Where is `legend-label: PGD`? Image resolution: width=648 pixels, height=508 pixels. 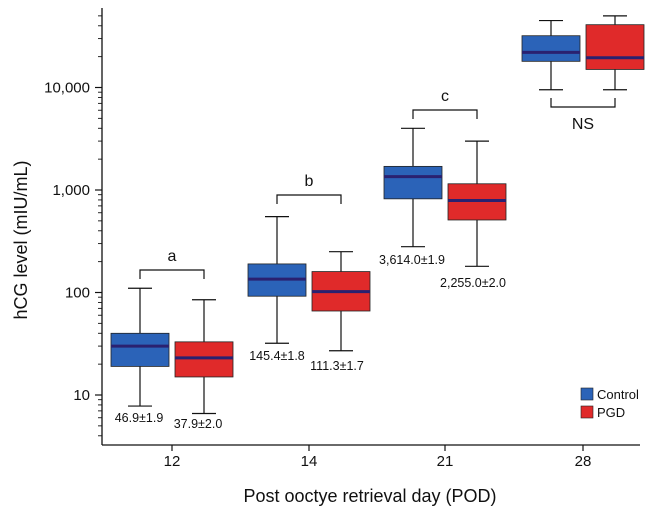
legend-label: PGD is located at coordinates (611, 412).